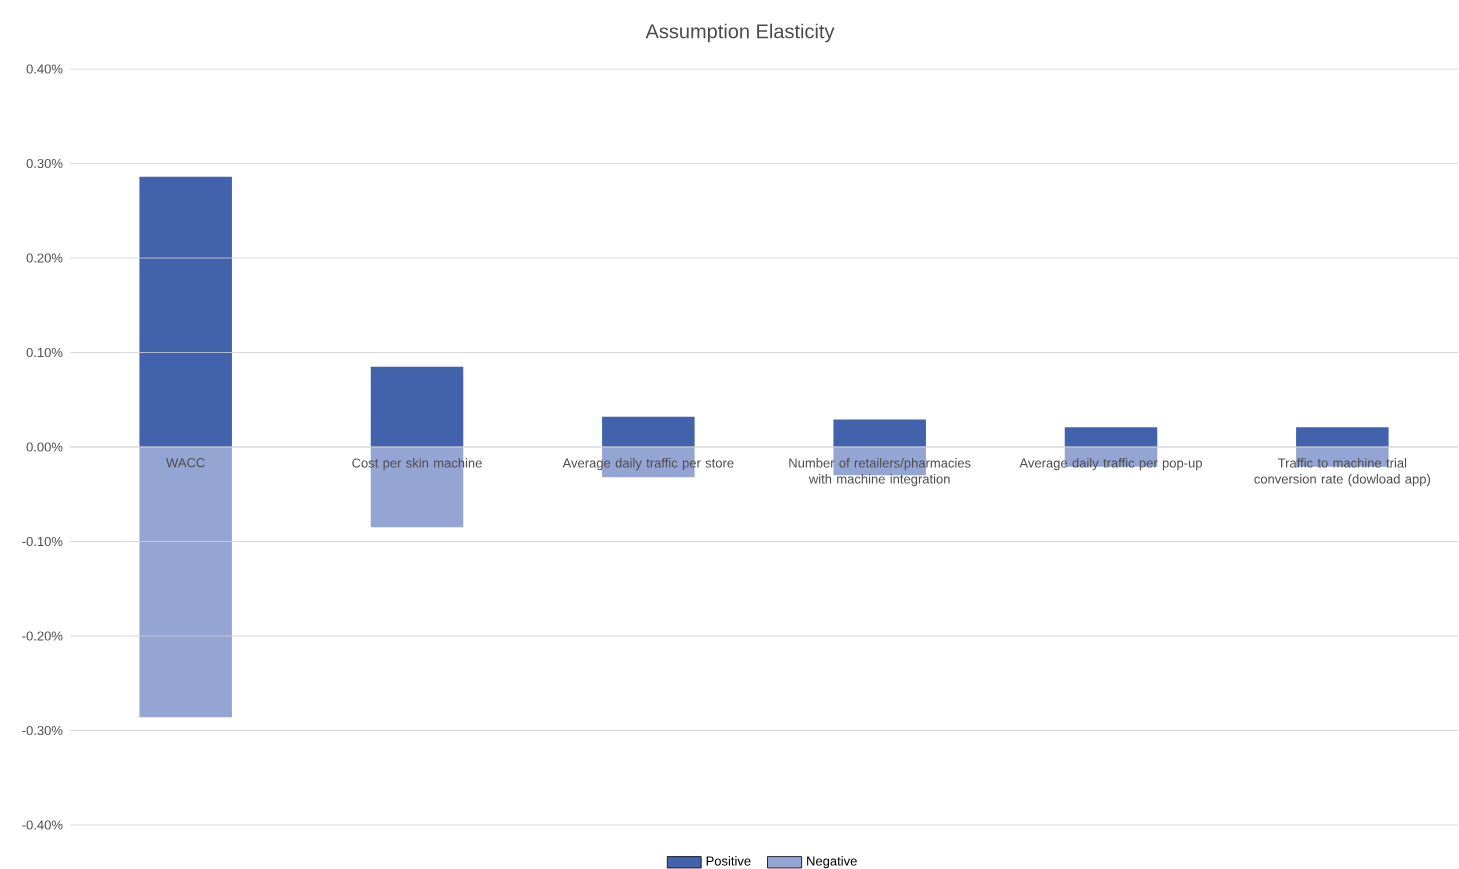  What do you see at coordinates (44, 69) in the screenshot?
I see `y-tick-label: 0.40%` at bounding box center [44, 69].